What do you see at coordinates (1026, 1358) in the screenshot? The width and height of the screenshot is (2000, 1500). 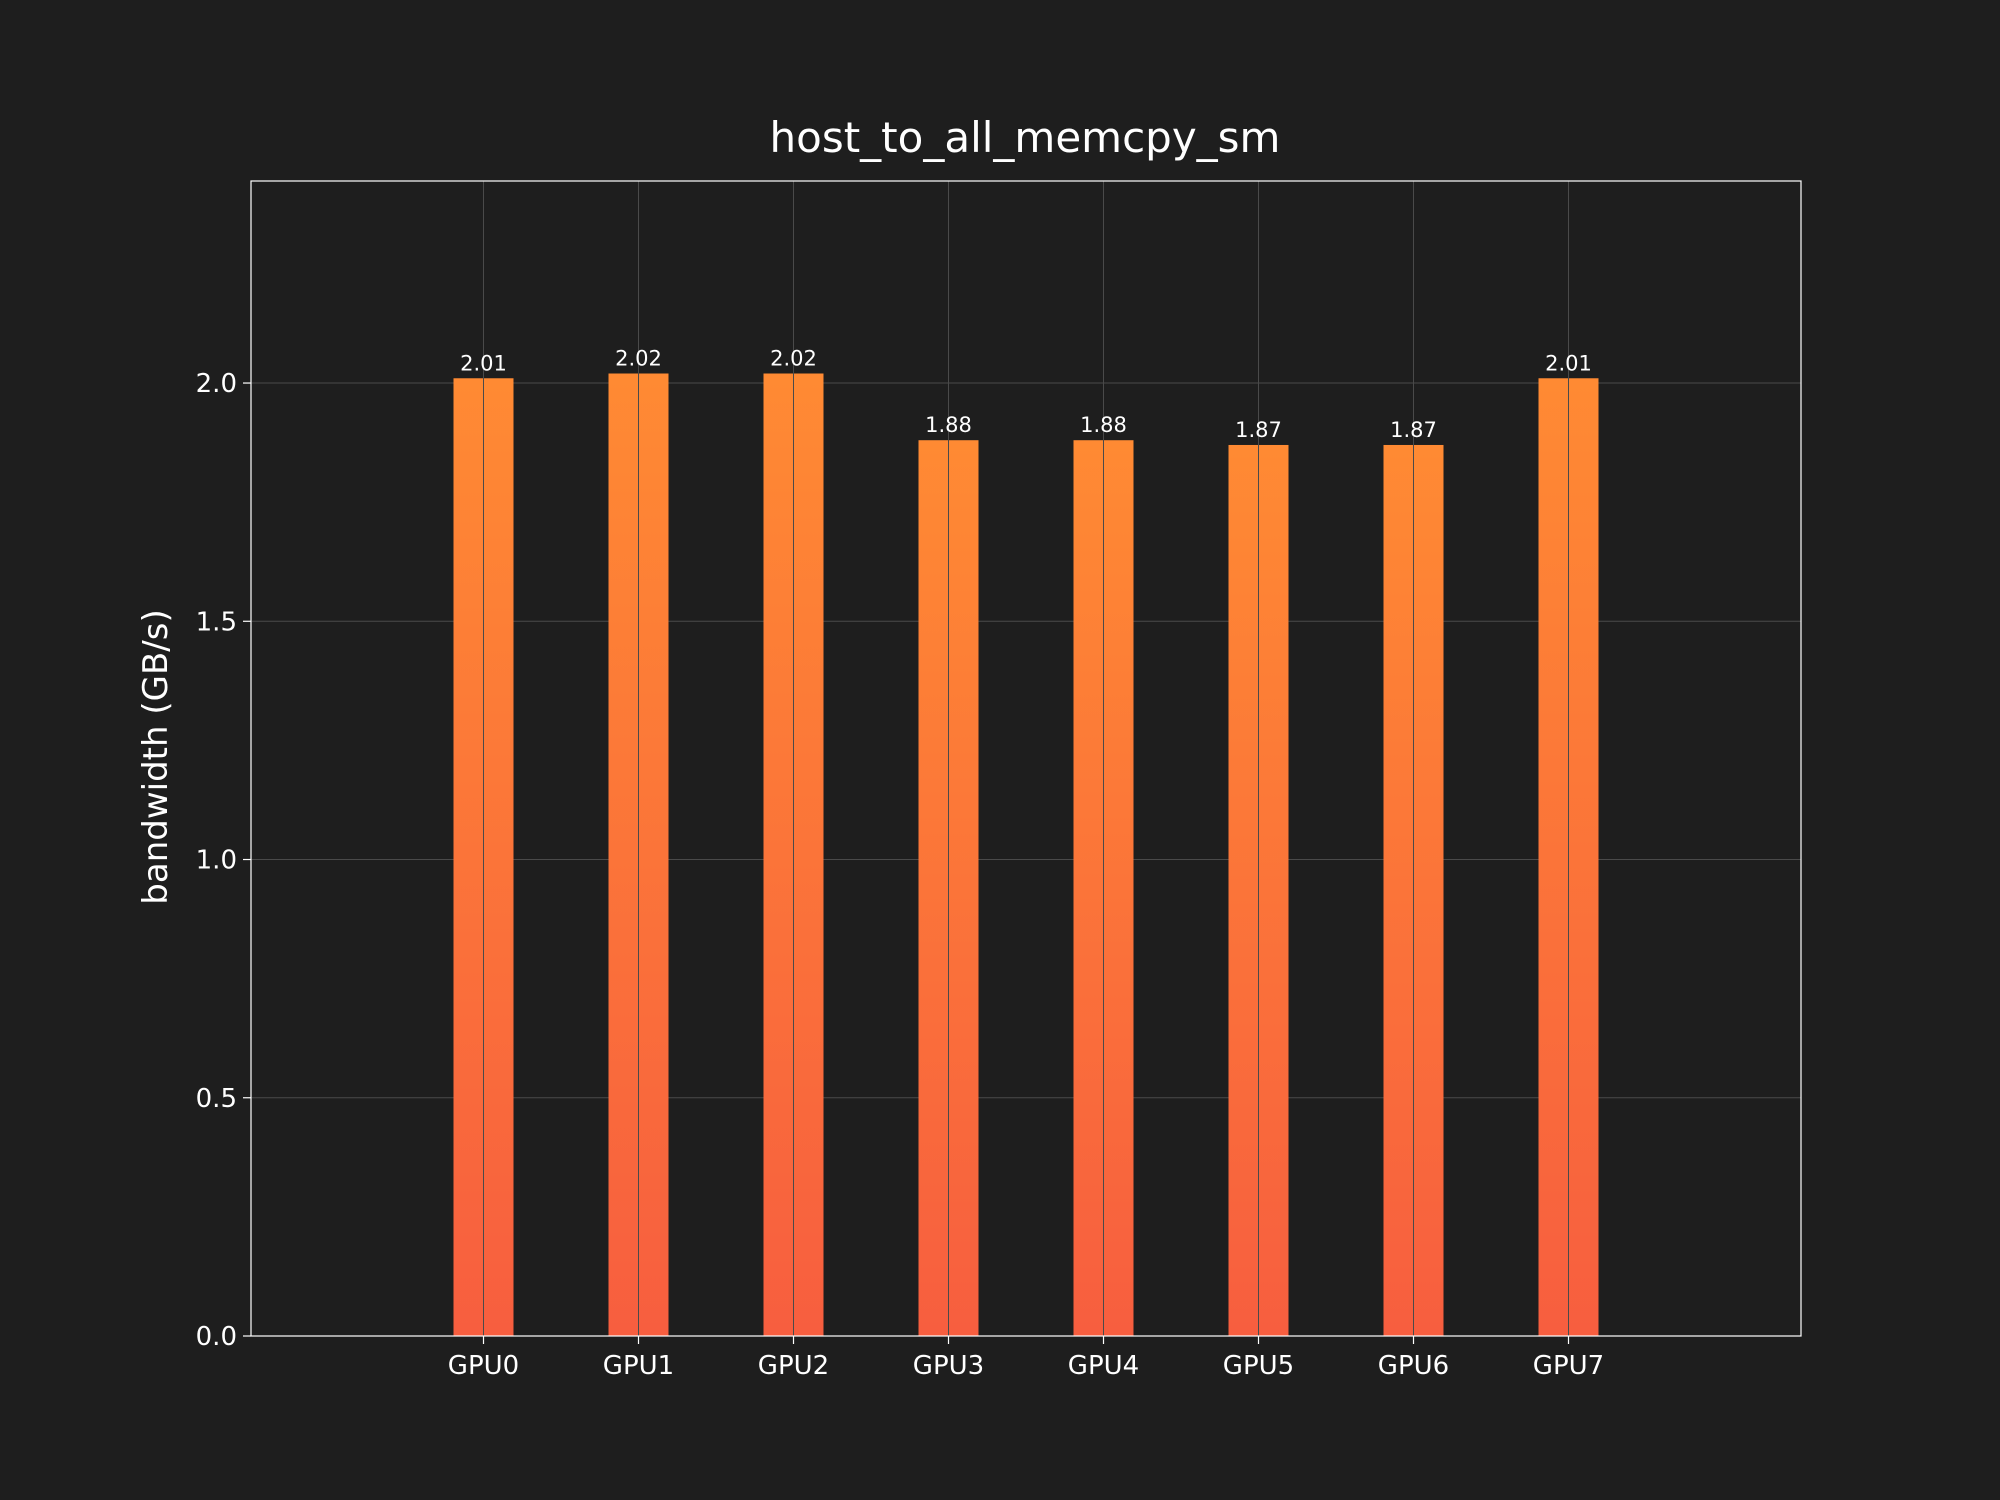 I see `x-axis-ticks: GPU0 GPU1 GPU2 GPU3 GPU4 GPU5 GPU6 GPU7` at bounding box center [1026, 1358].